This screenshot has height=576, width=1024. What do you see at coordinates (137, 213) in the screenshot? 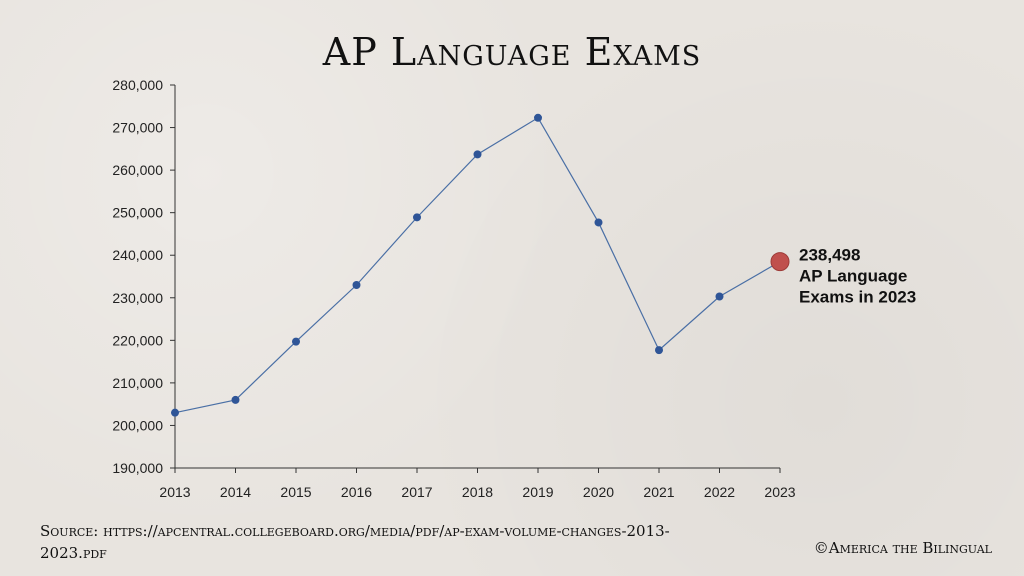
I see `y-tick-label: 250,000` at bounding box center [137, 213].